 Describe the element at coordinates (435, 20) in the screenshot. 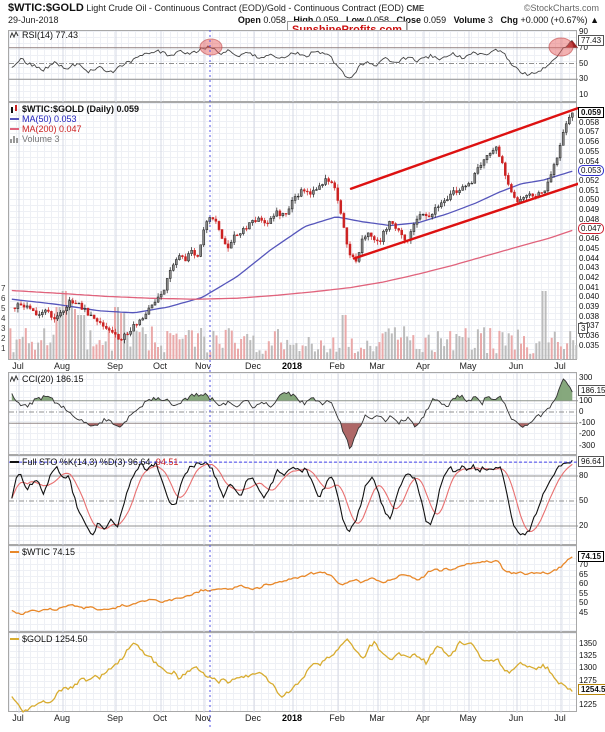

I see `close-value: 0.059` at that location.